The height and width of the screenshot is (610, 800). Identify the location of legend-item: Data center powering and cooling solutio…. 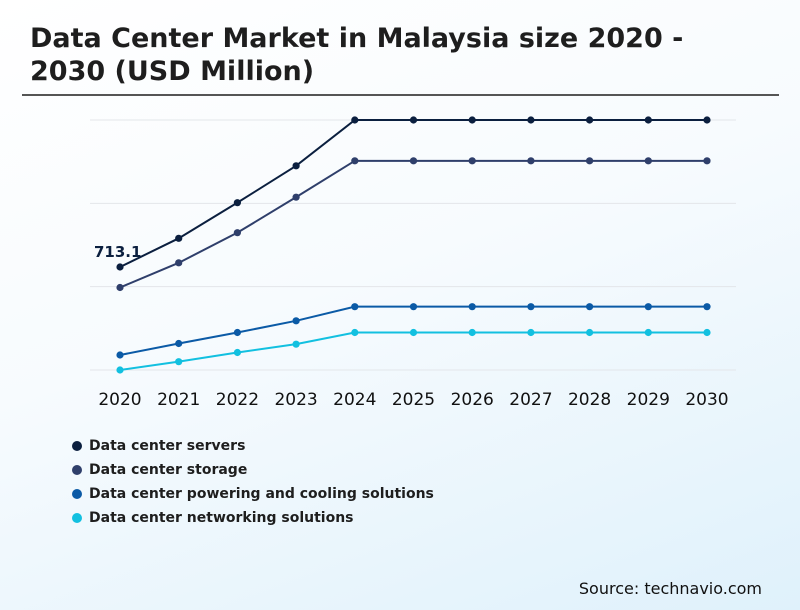
(253, 494).